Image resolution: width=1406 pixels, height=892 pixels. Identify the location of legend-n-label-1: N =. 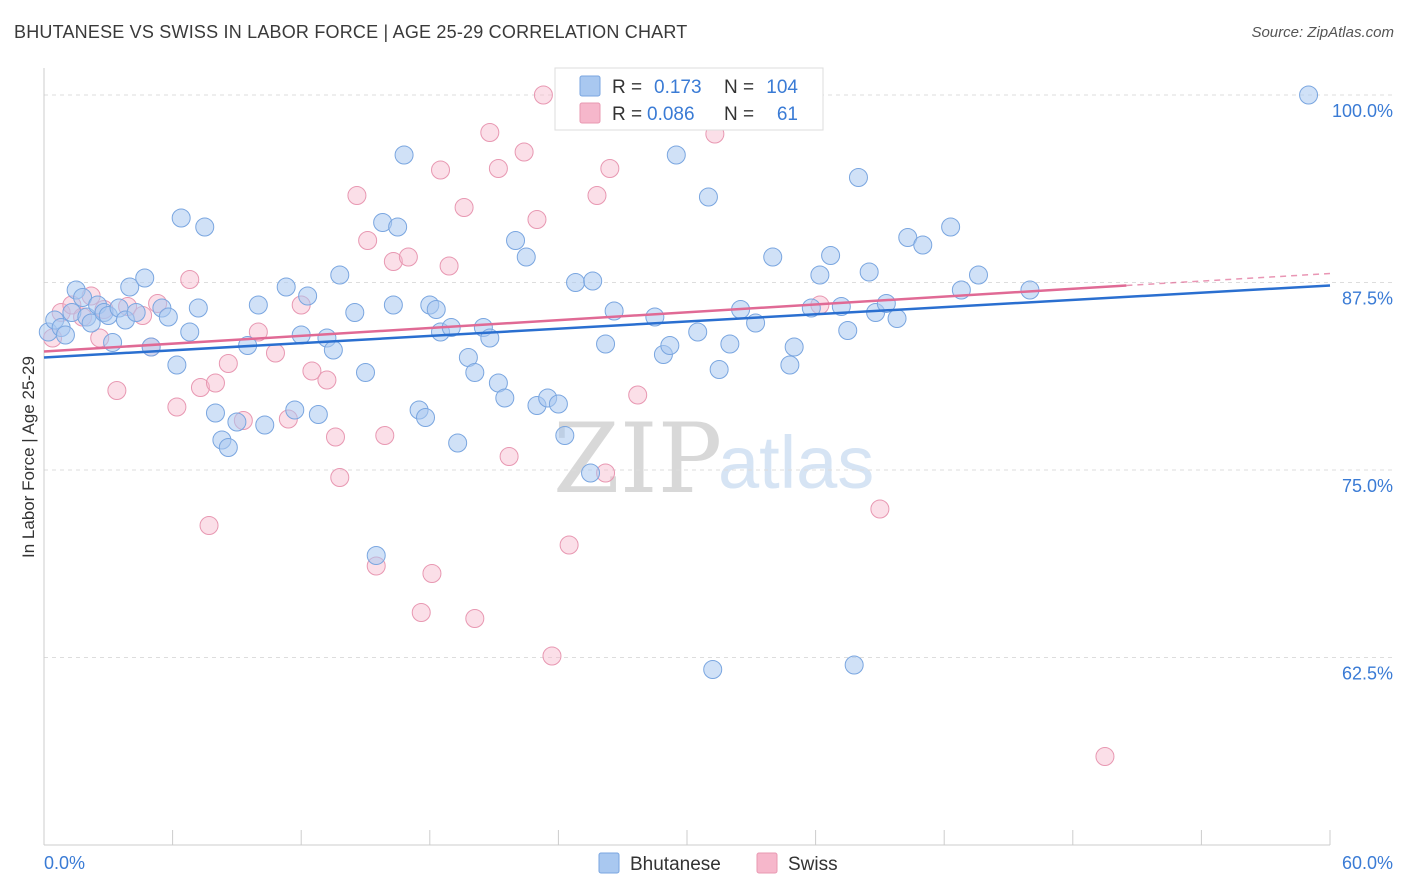
(739, 87).